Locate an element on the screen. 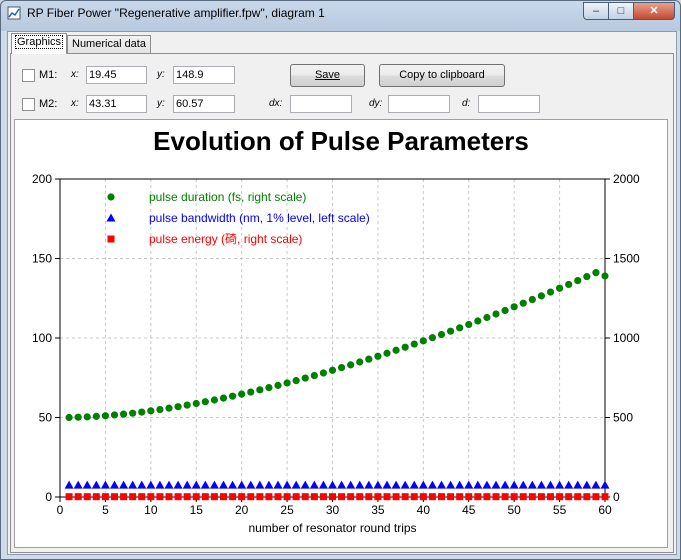 The height and width of the screenshot is (560, 681). close-button: ✕ is located at coordinates (654, 11).